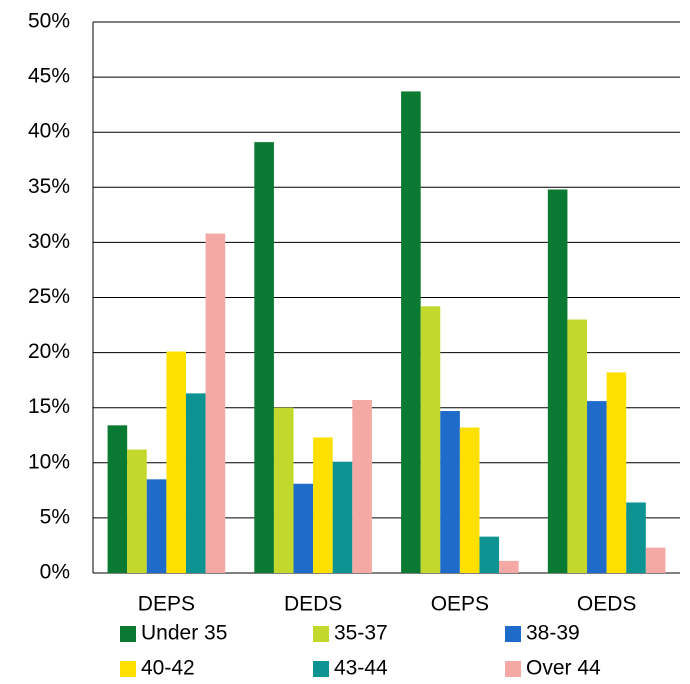  What do you see at coordinates (55, 516) in the screenshot?
I see `y-tick-label: 5%` at bounding box center [55, 516].